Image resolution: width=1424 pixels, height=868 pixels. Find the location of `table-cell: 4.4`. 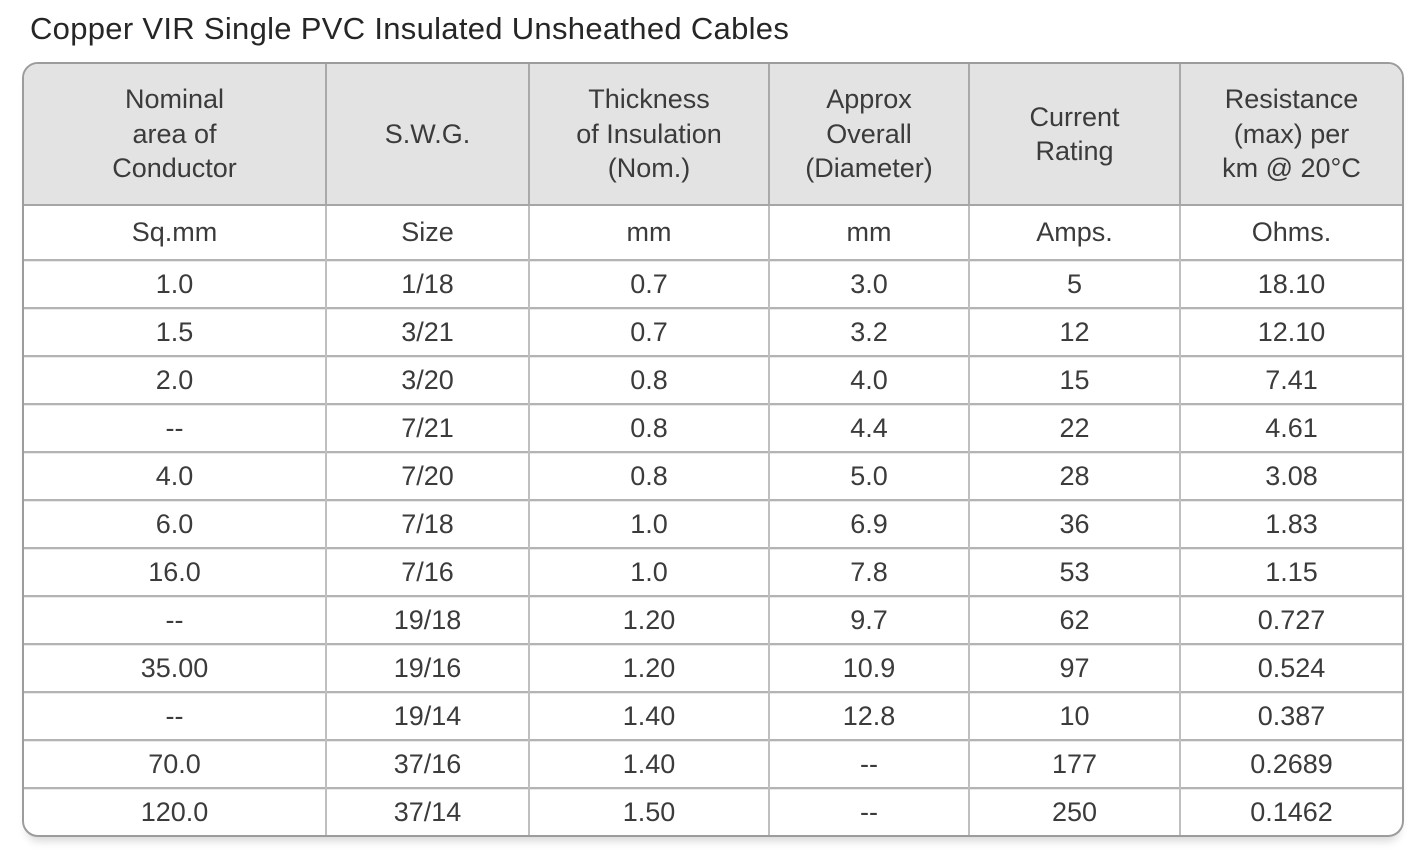

table-cell: 4.4 is located at coordinates (868, 428).